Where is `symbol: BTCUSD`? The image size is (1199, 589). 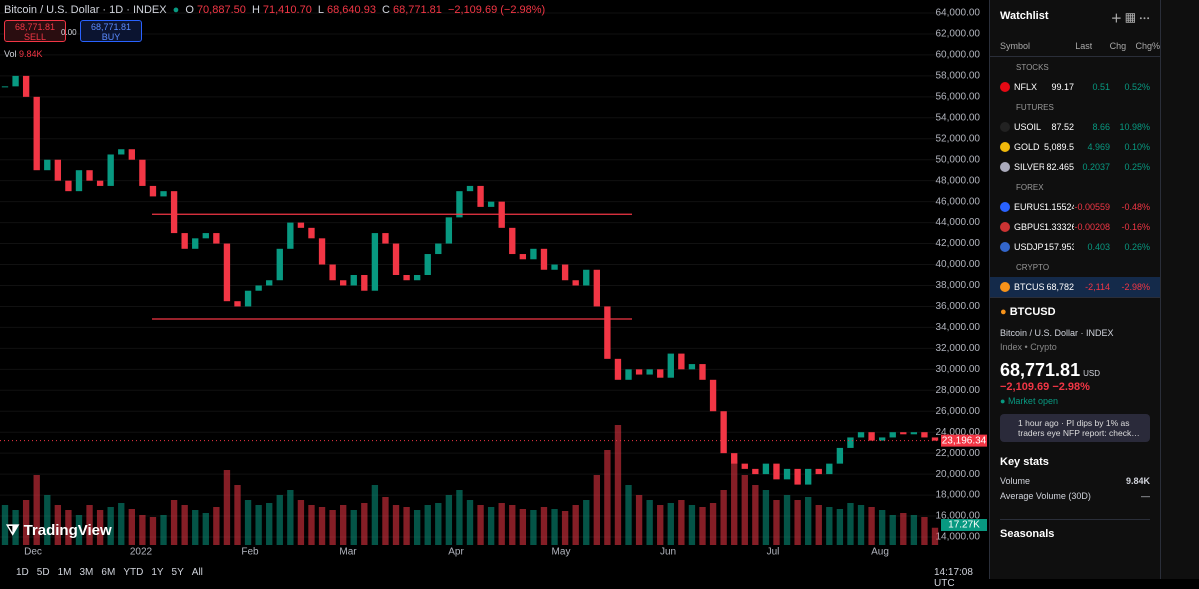
symbol: BTCUSD is located at coordinates (1029, 287).